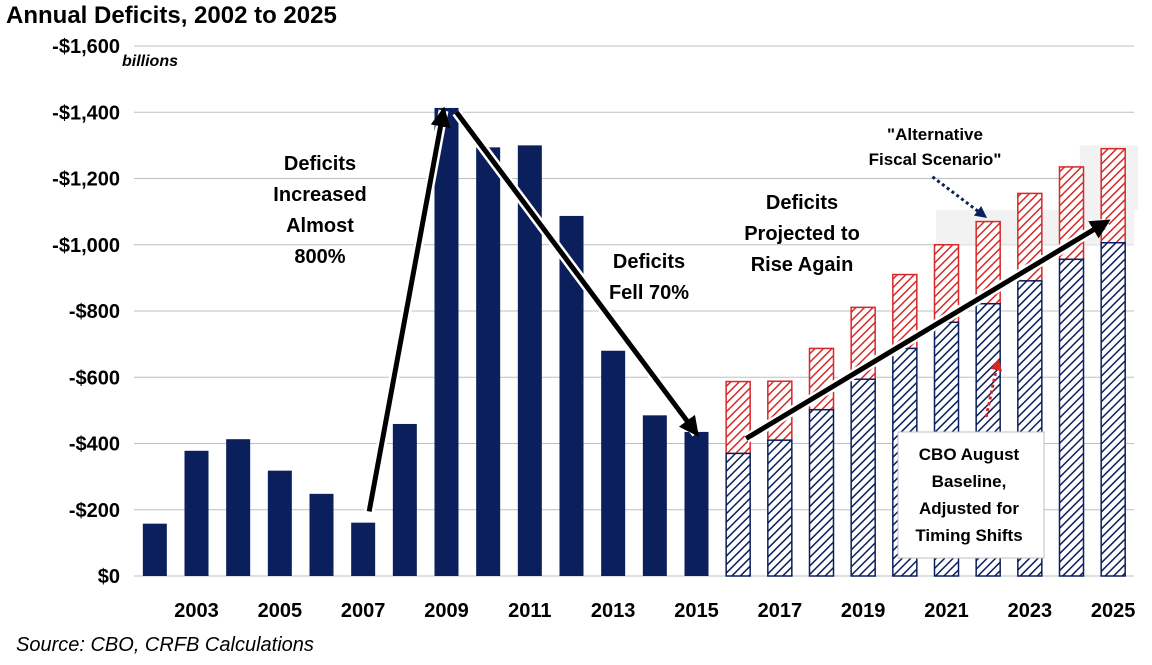 The width and height of the screenshot is (1152, 665). Describe the element at coordinates (780, 508) in the screenshot. I see `bar-baseline-2017` at that location.